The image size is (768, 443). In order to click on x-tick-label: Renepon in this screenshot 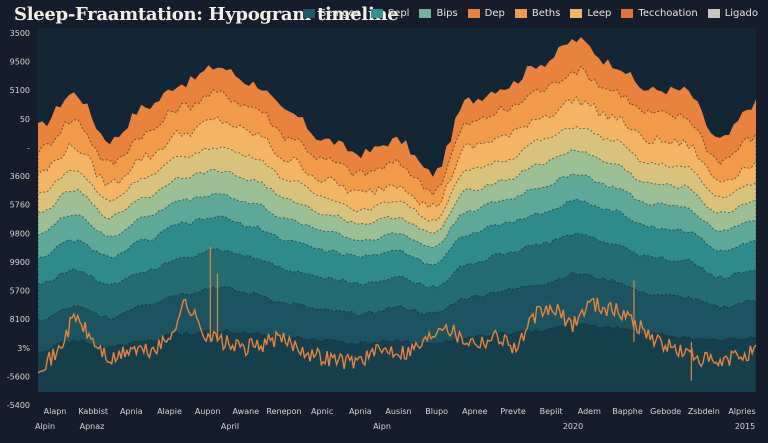, I will do `click(283, 411)`.